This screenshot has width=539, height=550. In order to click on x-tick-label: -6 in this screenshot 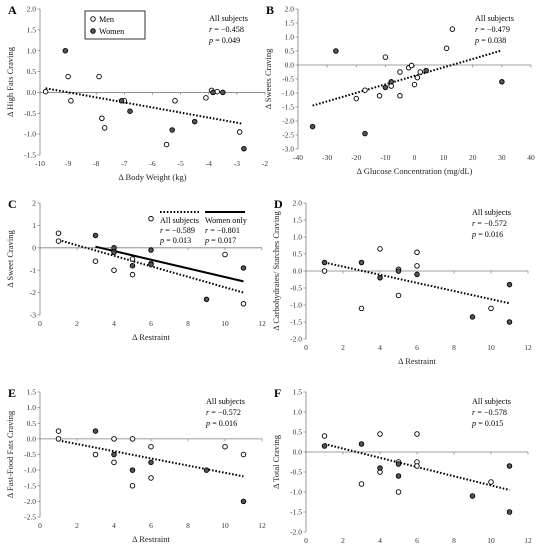, I will do `click(152, 163)`.